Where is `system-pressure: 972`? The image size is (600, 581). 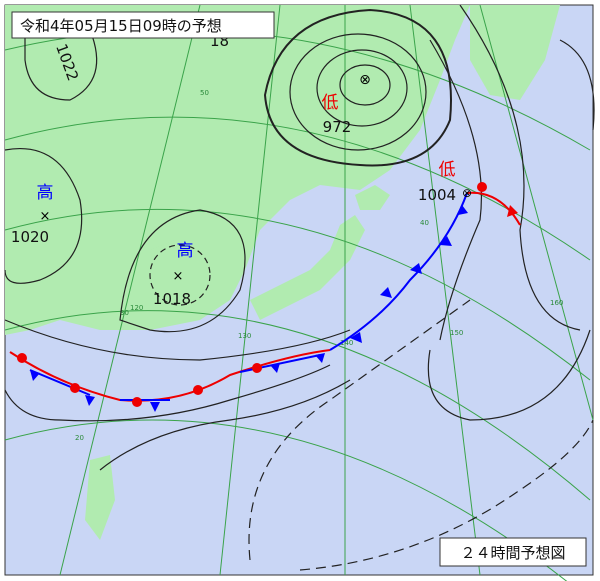 system-pressure: 972 is located at coordinates (337, 127).